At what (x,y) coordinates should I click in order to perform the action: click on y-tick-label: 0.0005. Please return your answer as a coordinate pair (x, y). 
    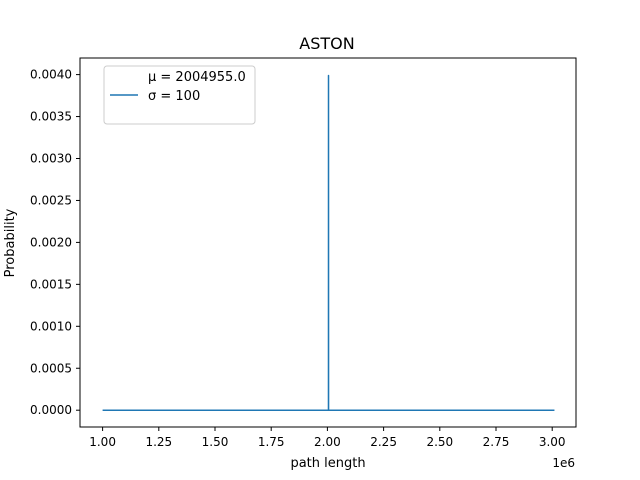
    Looking at the image, I should click on (51, 368).